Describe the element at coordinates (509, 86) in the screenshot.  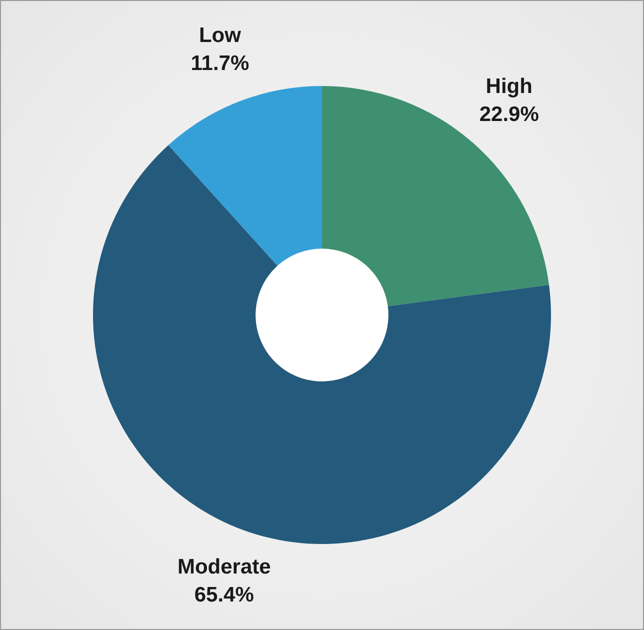
I see `slice-label: High` at that location.